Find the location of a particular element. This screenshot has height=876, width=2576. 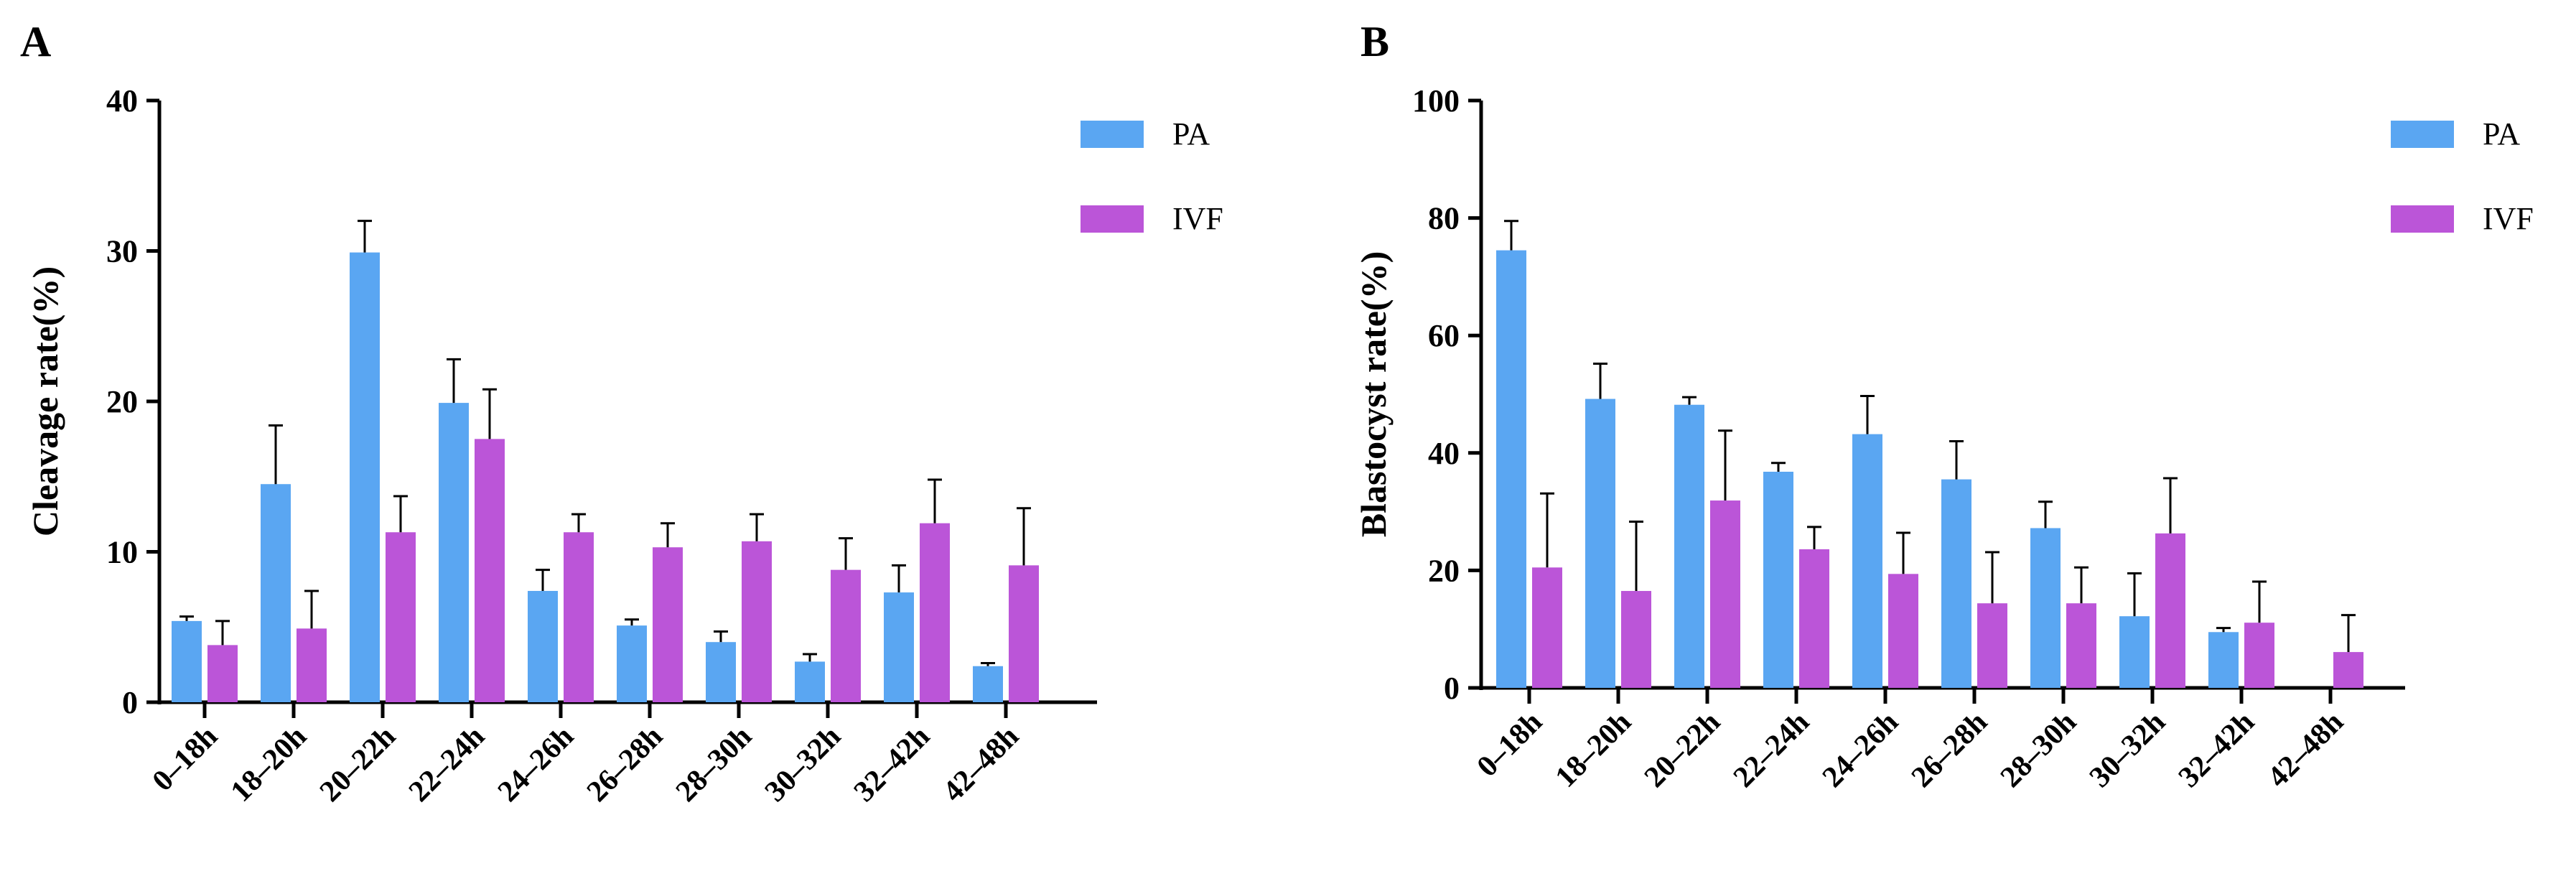

y-tick-label: 10 is located at coordinates (122, 552).